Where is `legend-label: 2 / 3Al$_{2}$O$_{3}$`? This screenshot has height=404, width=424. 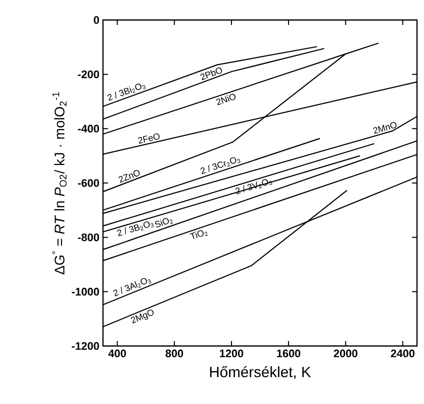 legend-label: 2 / 3Al$_{2}$O$_{3}$ is located at coordinates (132, 287).